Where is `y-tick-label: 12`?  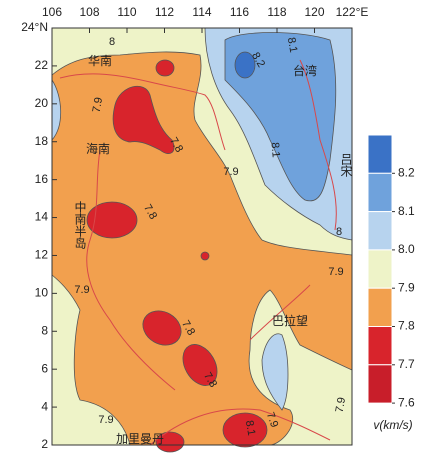
y-tick-label: 12 is located at coordinates (42, 255).